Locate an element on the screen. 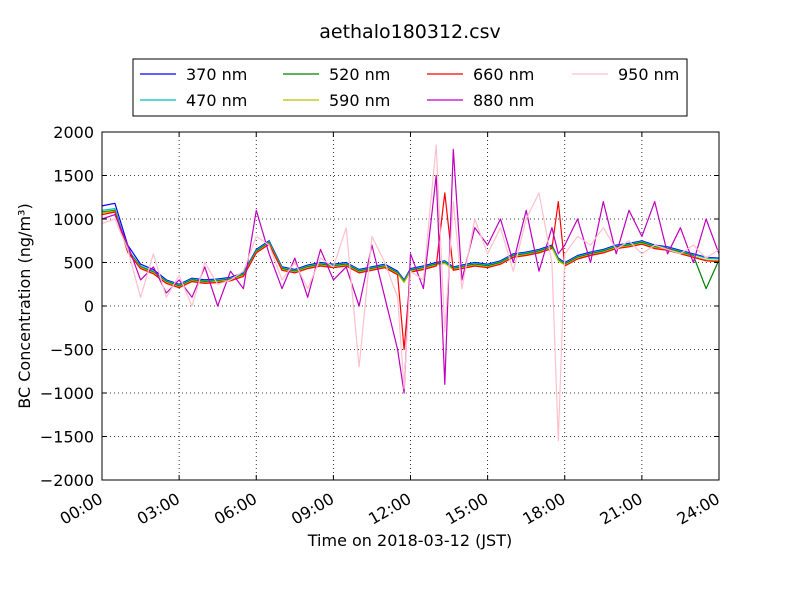 The image size is (800, 605). y-tick-label: −500 is located at coordinates (72, 350).